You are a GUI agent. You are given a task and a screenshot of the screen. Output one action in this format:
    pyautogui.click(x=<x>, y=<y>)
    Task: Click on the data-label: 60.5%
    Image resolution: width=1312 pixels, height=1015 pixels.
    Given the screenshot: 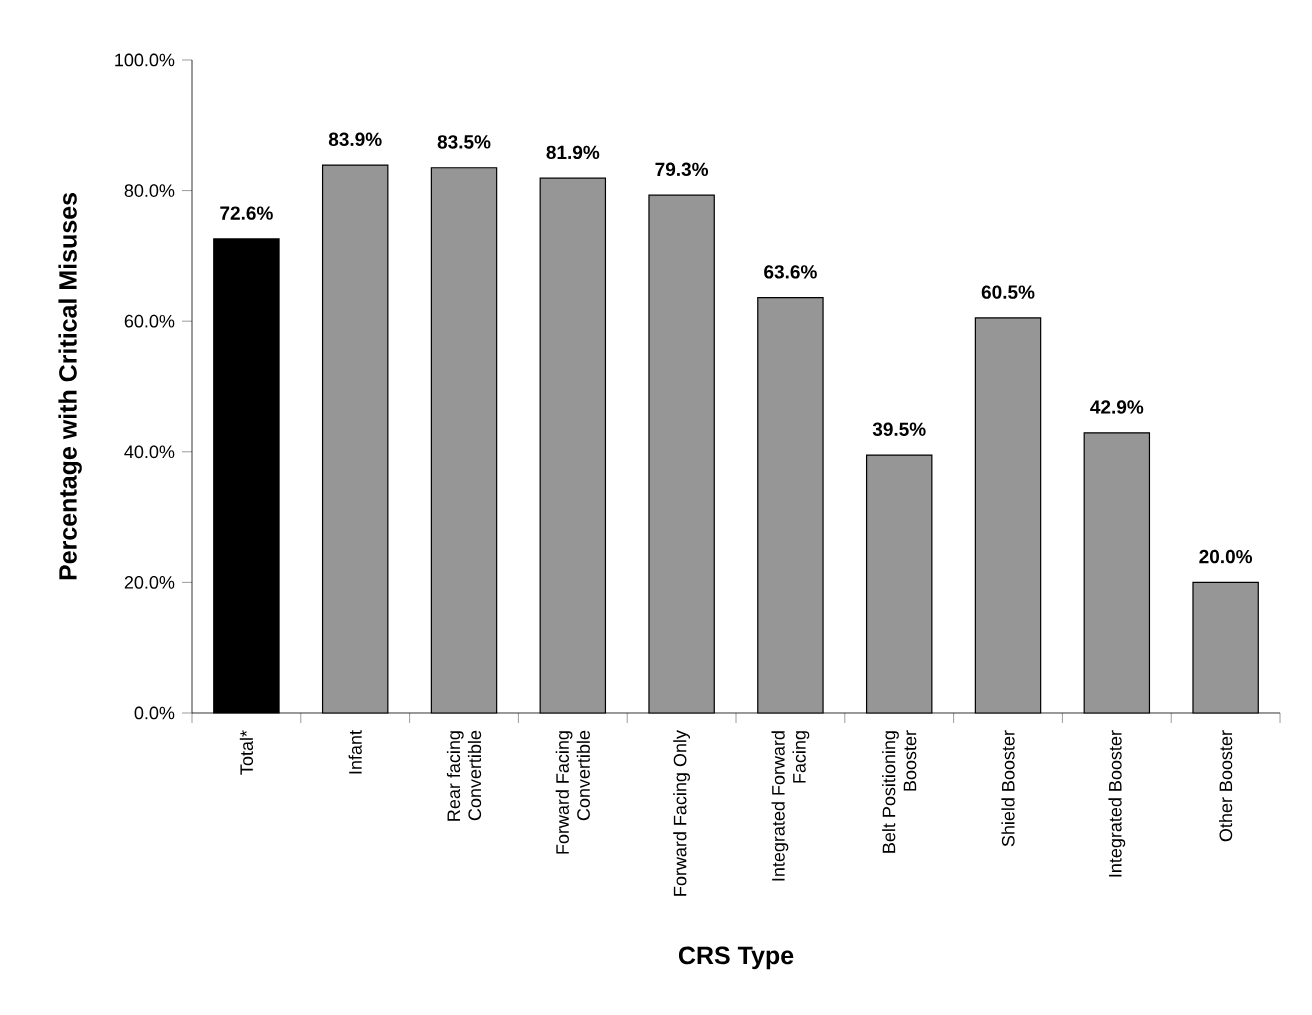 What is the action you would take?
    pyautogui.click(x=1008, y=292)
    